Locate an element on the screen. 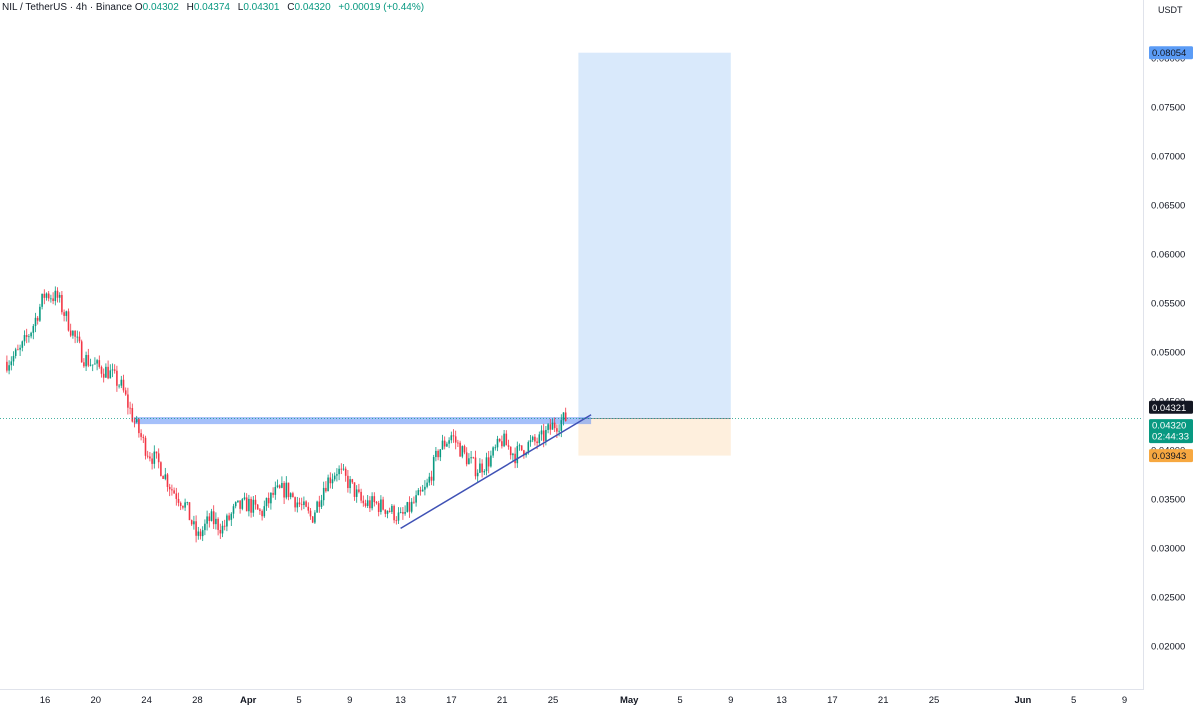 This screenshot has height=712, width=1200. target-price-tag: 0.08054 is located at coordinates (1171, 53).